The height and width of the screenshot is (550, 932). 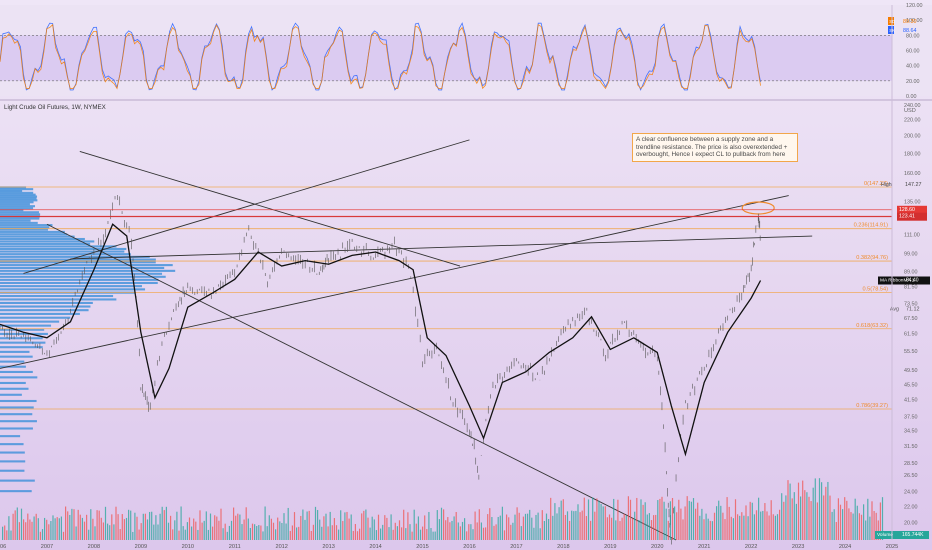 I want to click on price-y-tick: 240.00, so click(x=912, y=106).